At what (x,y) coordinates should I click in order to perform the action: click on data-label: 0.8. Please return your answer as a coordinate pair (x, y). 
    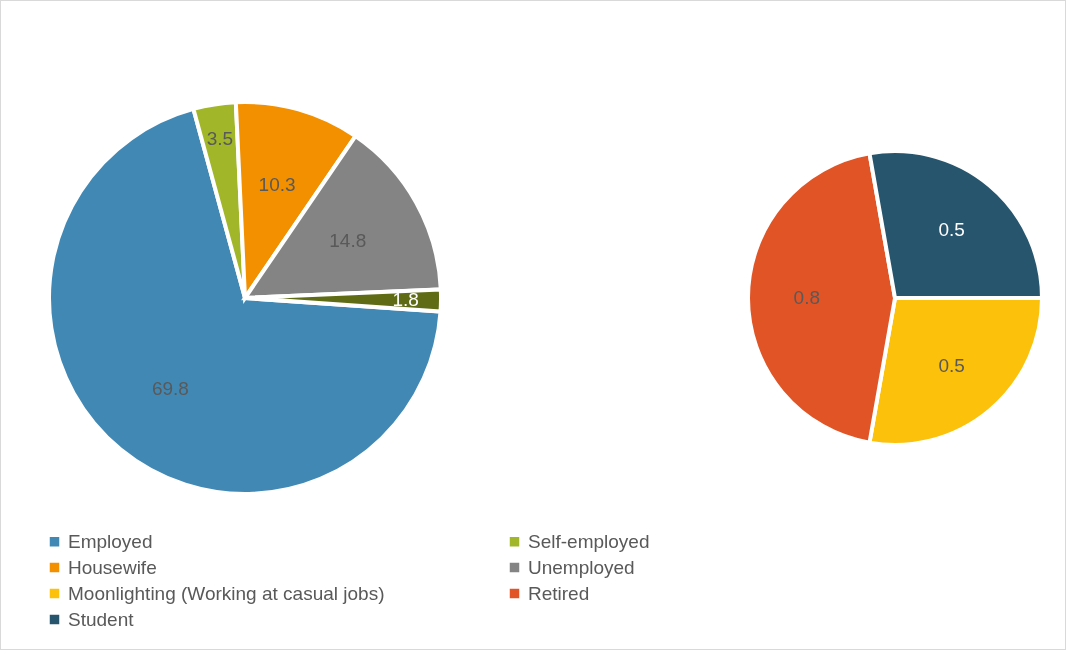
    Looking at the image, I should click on (807, 297).